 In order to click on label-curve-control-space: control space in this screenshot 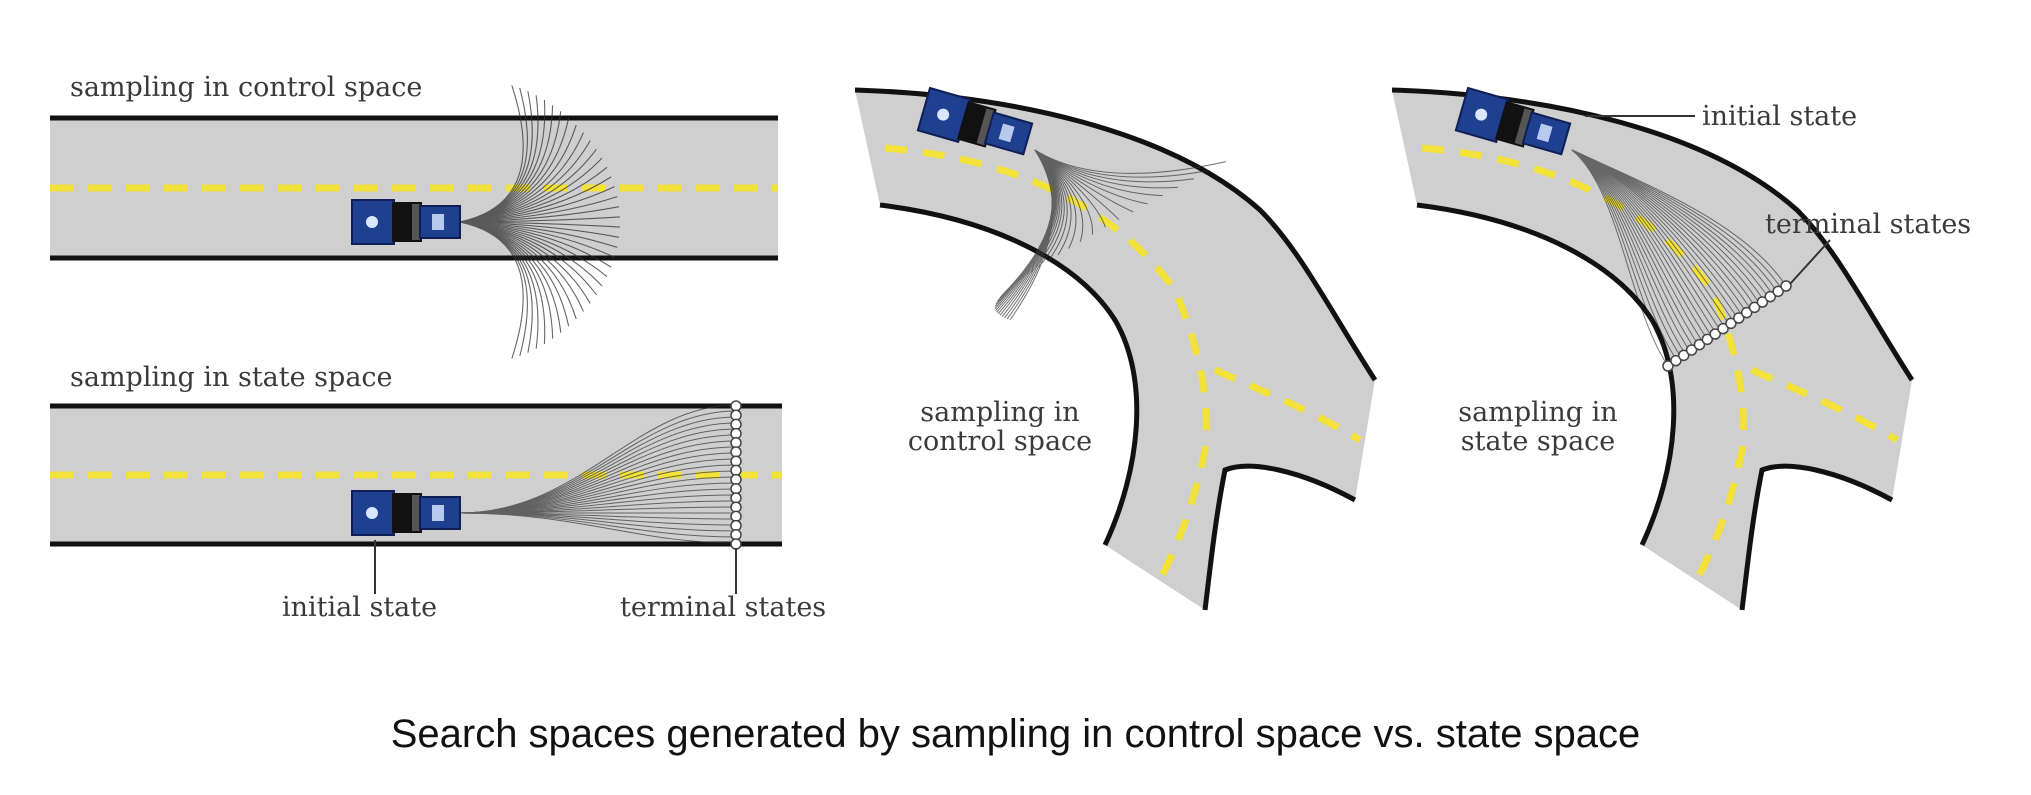, I will do `click(1000, 441)`.